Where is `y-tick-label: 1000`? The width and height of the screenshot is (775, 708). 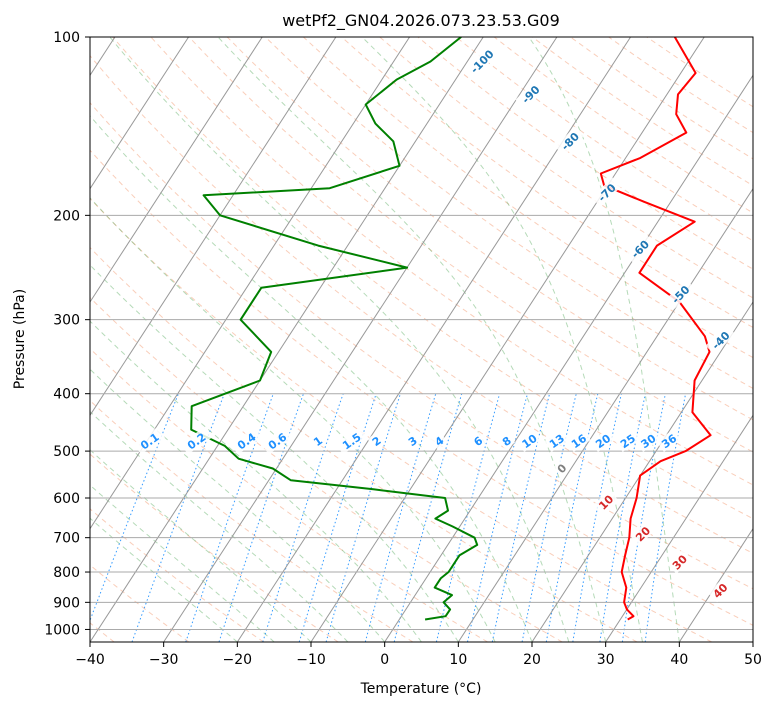 y-tick-label: 1000 is located at coordinates (62, 630).